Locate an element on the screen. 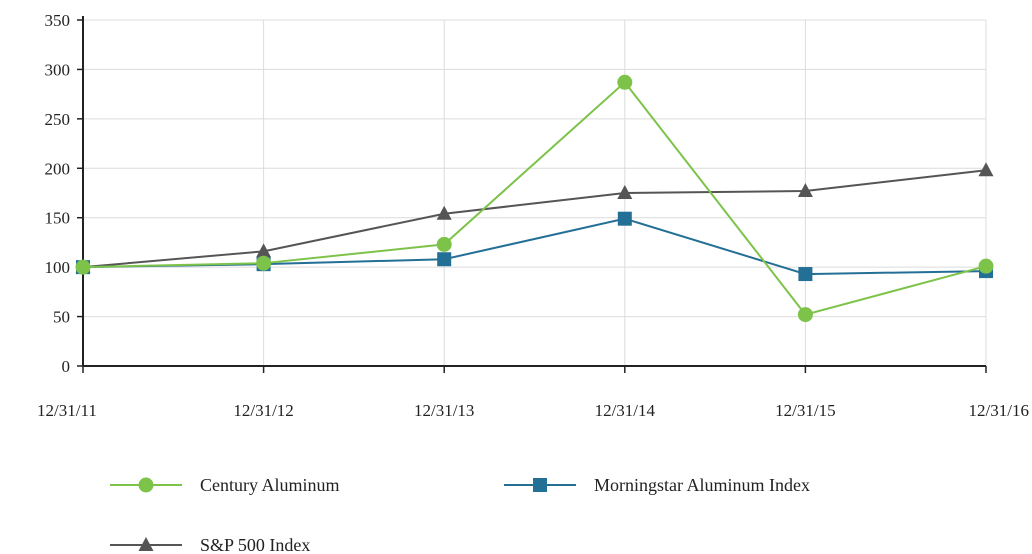 This screenshot has width=1032, height=554. y-tick-label: 300 is located at coordinates (58, 69).